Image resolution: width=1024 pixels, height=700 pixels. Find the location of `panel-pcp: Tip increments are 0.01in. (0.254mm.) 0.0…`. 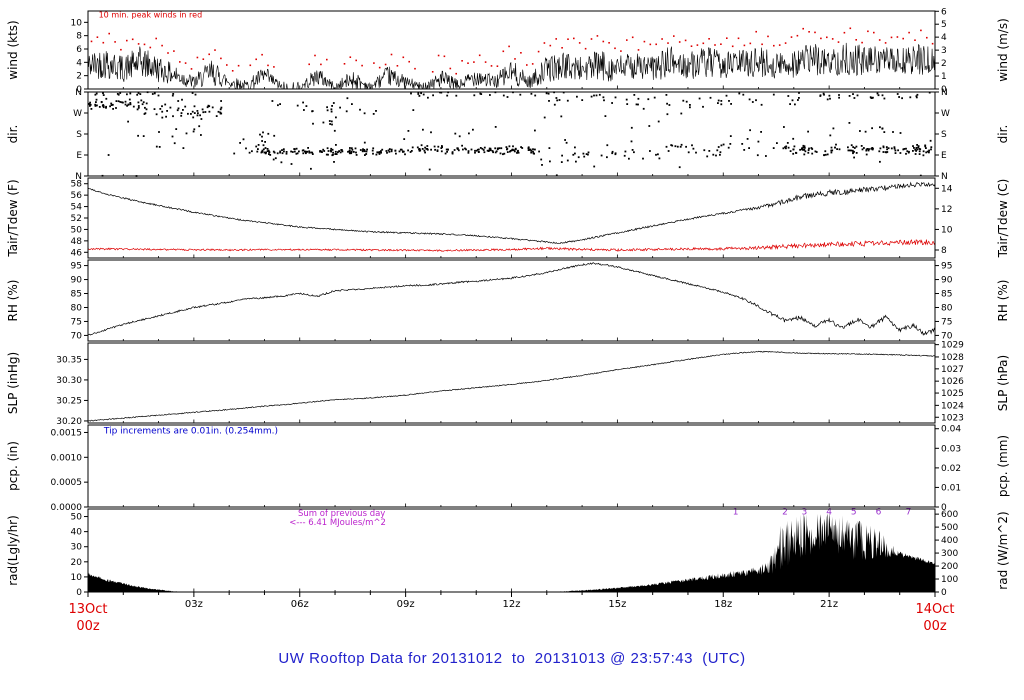

panel-pcp: Tip increments are 0.01in. (0.254mm.) 0.0… is located at coordinates (508, 468).